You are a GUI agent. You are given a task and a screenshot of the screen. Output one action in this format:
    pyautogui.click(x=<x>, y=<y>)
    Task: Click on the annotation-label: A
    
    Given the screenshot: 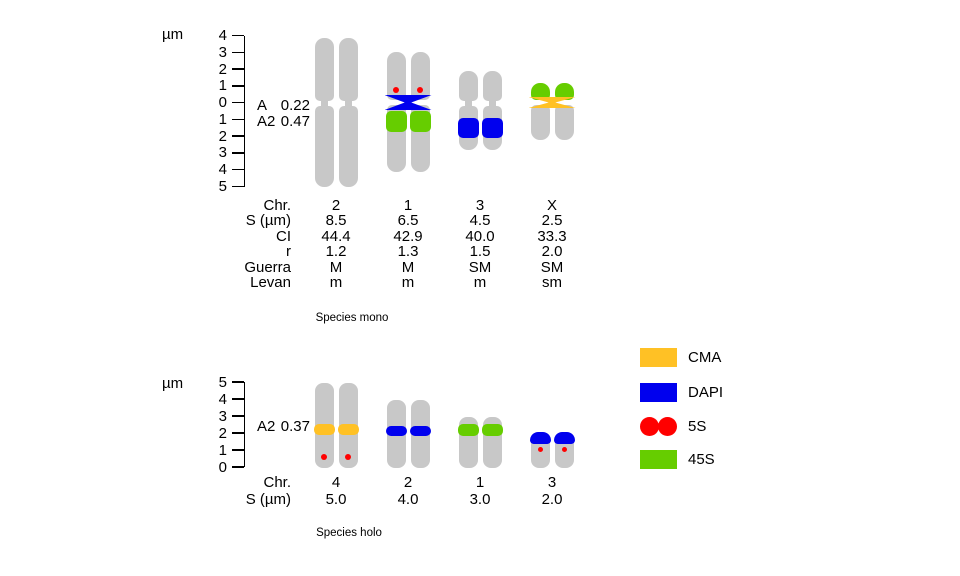 What is the action you would take?
    pyautogui.click(x=262, y=105)
    